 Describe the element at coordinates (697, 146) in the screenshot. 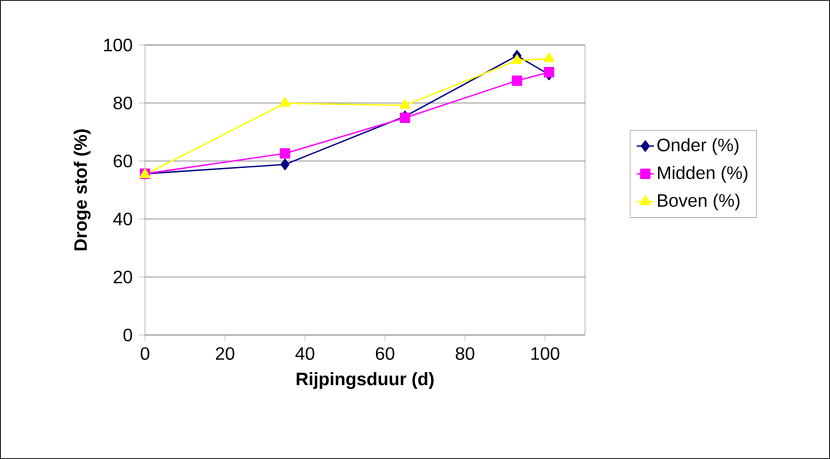

I see `legend-label: Onder (%)` at that location.